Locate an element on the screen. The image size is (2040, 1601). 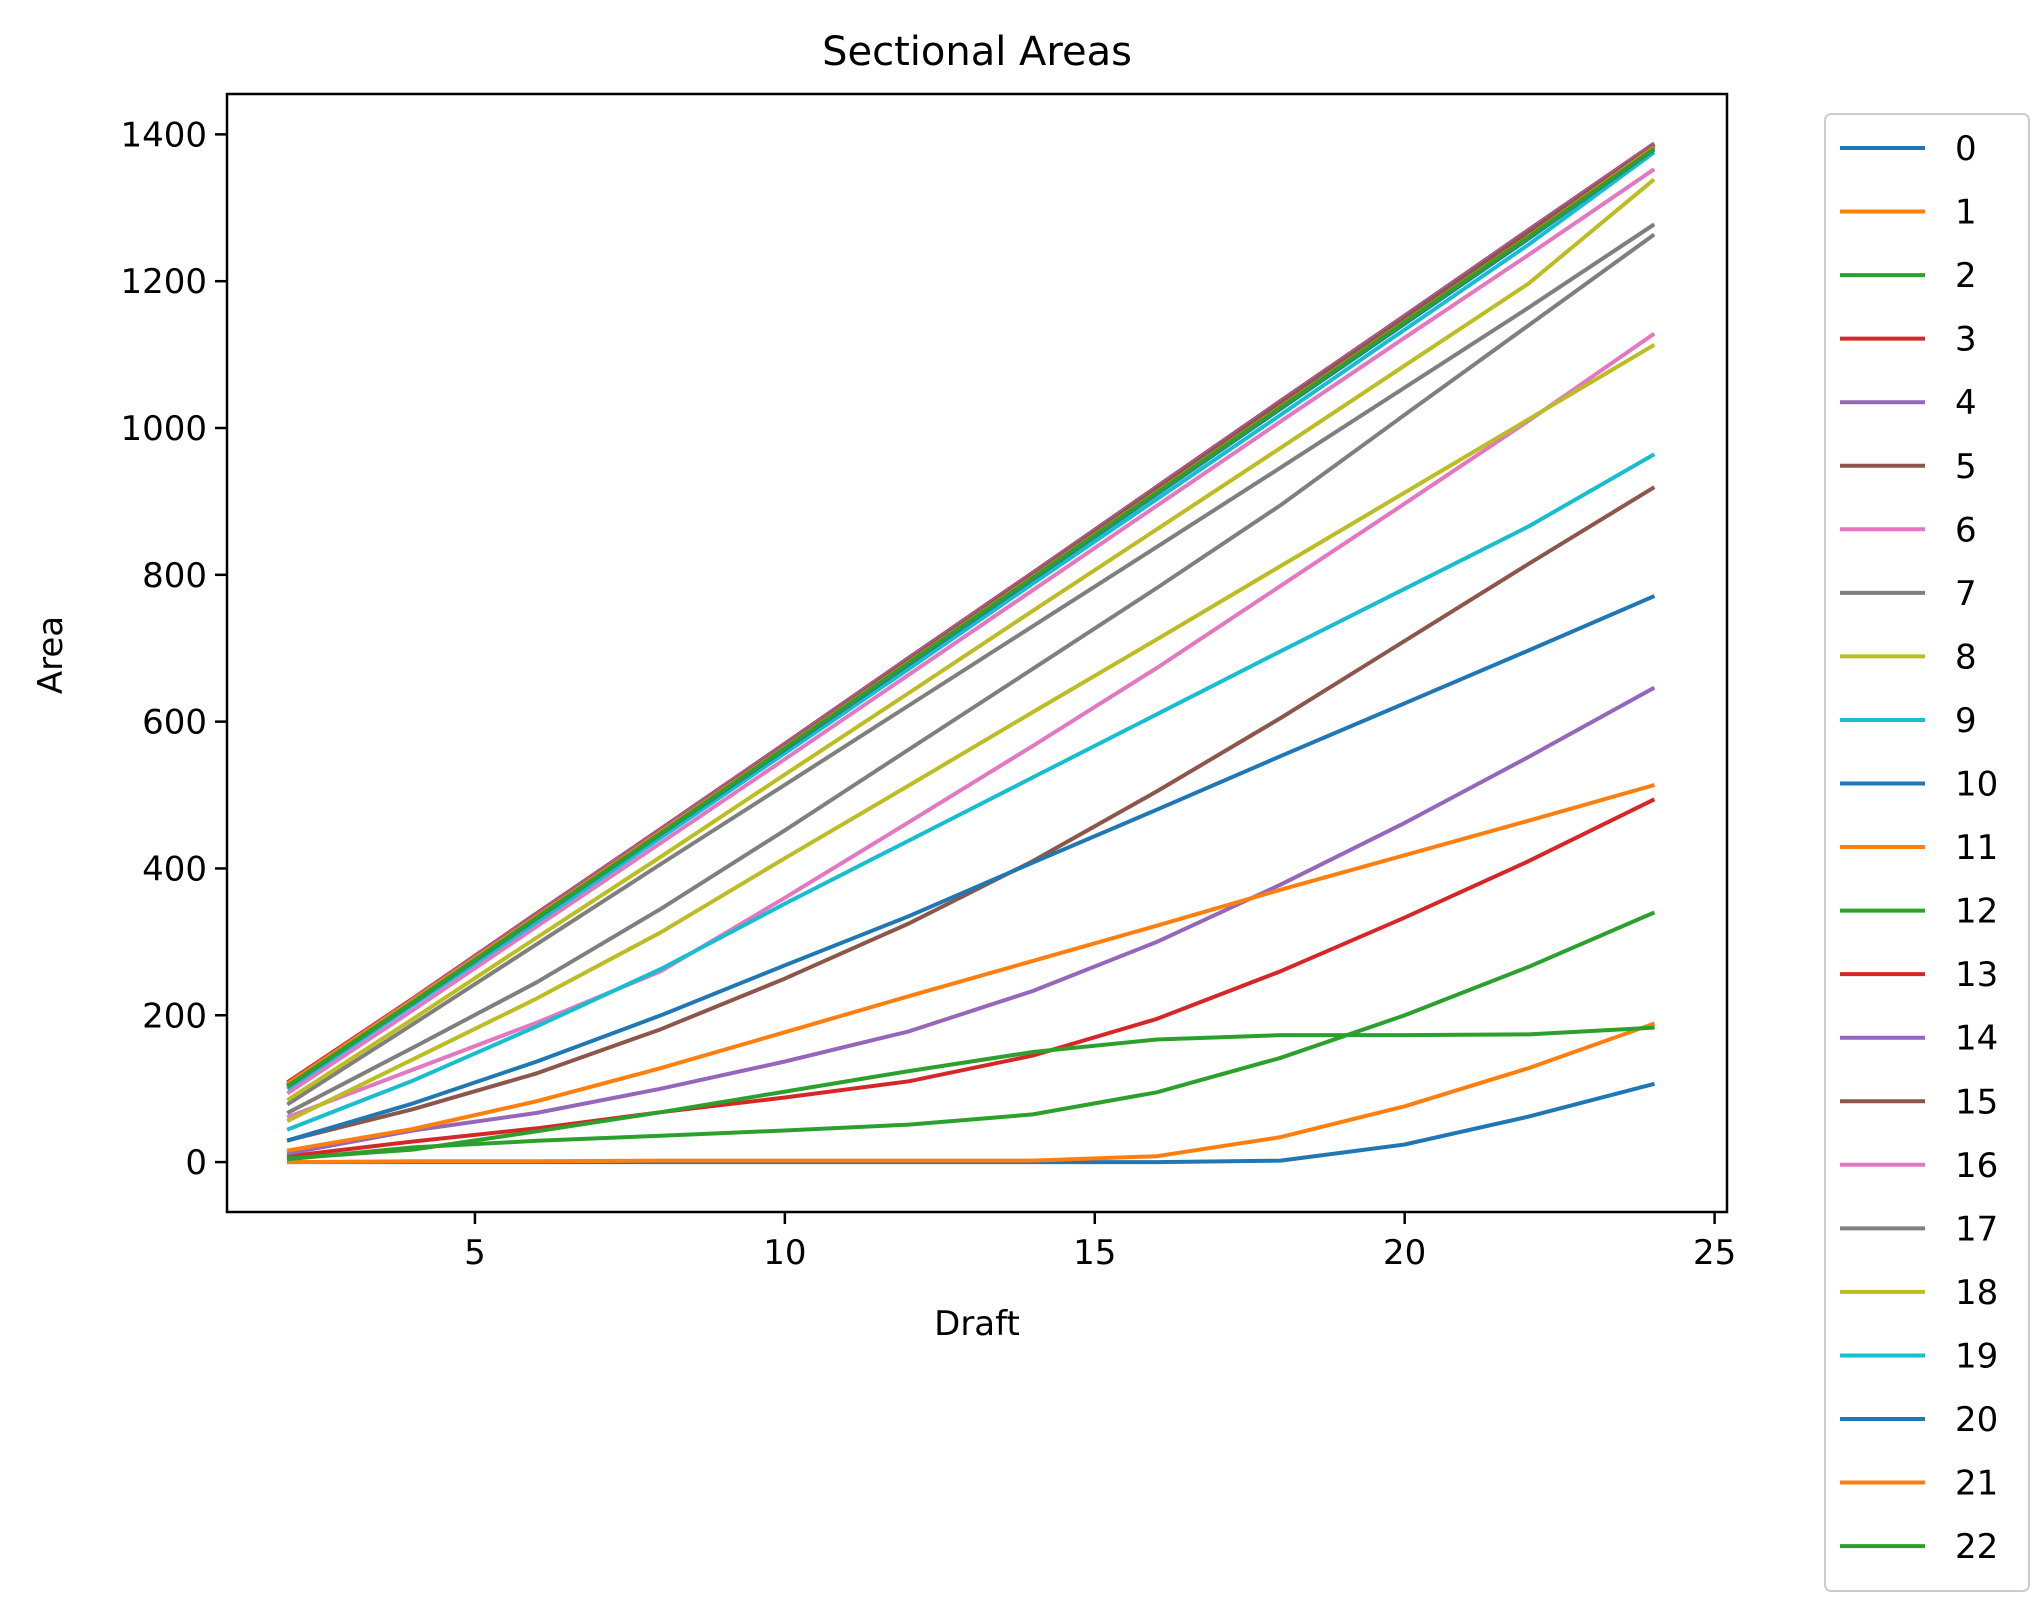
x-tick-label: 20 is located at coordinates (1404, 1253).